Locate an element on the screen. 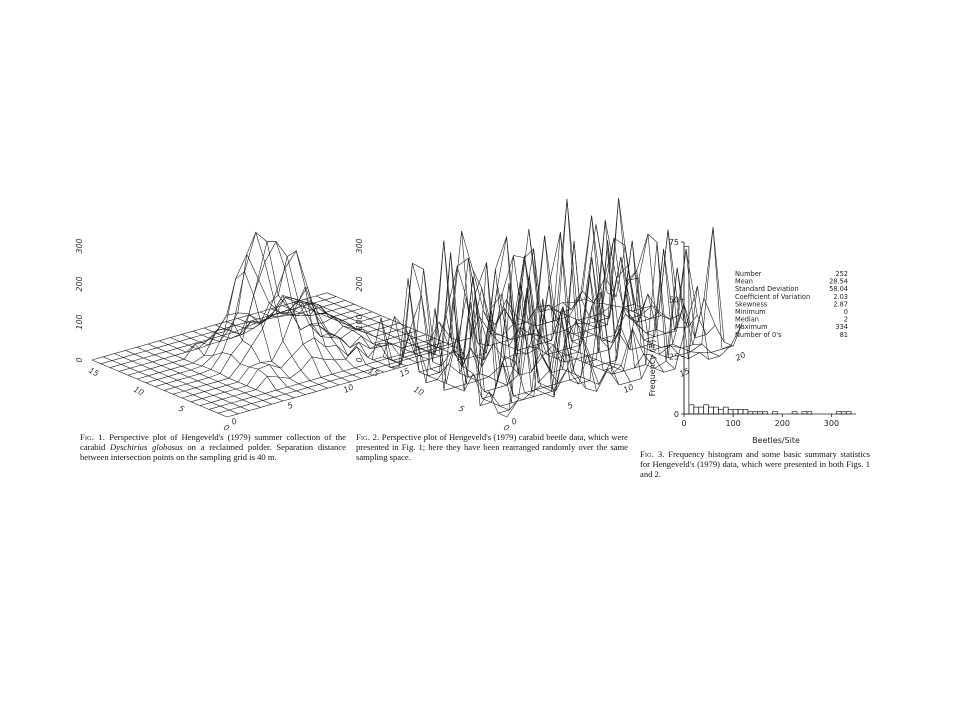  row-tick-label: 10 is located at coordinates (138, 391).